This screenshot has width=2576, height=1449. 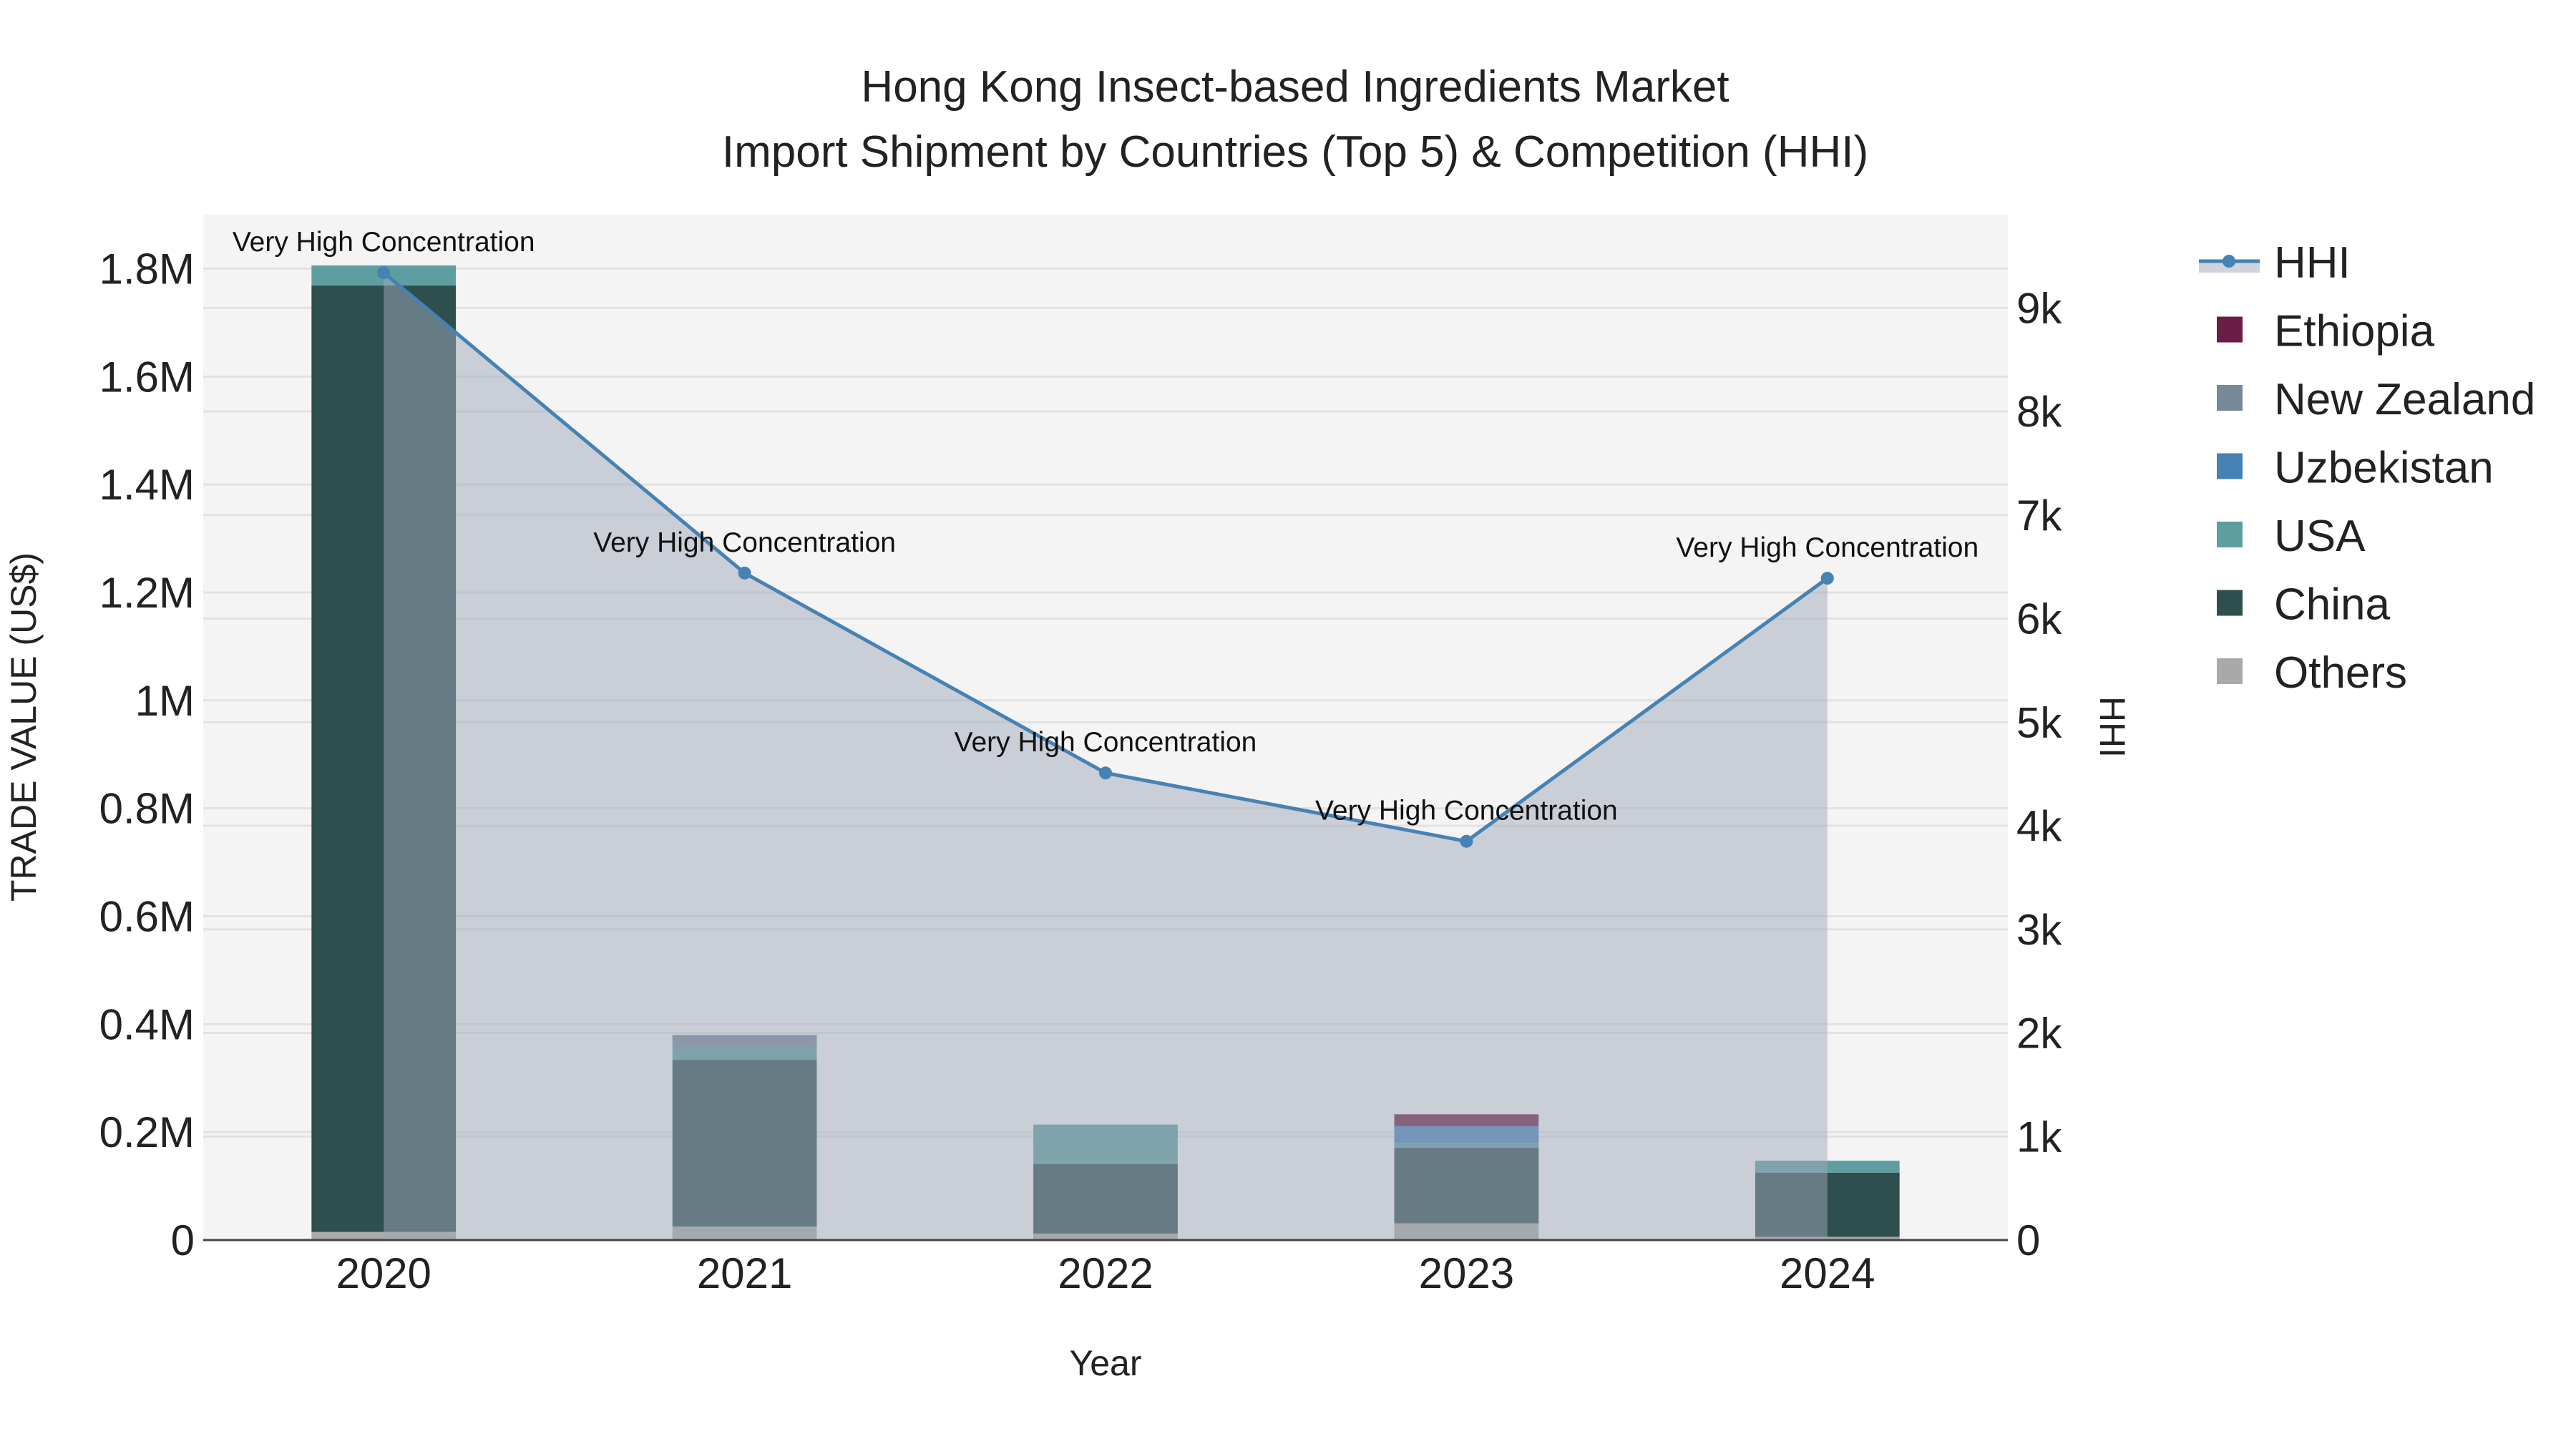 What do you see at coordinates (1466, 841) in the screenshot?
I see `hhi-point-2023` at bounding box center [1466, 841].